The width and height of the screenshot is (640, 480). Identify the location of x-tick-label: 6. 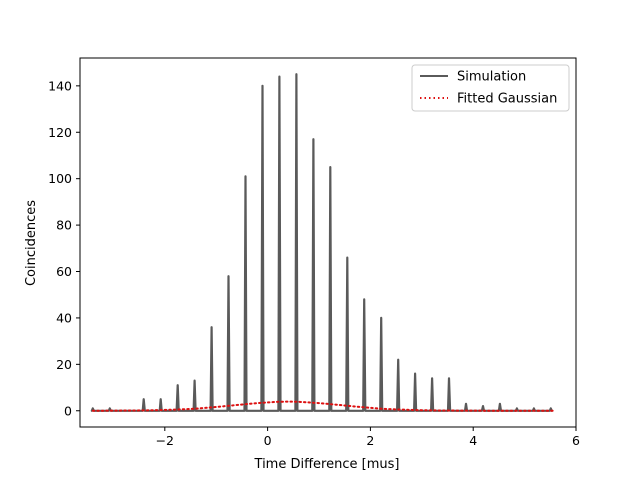
(576, 440).